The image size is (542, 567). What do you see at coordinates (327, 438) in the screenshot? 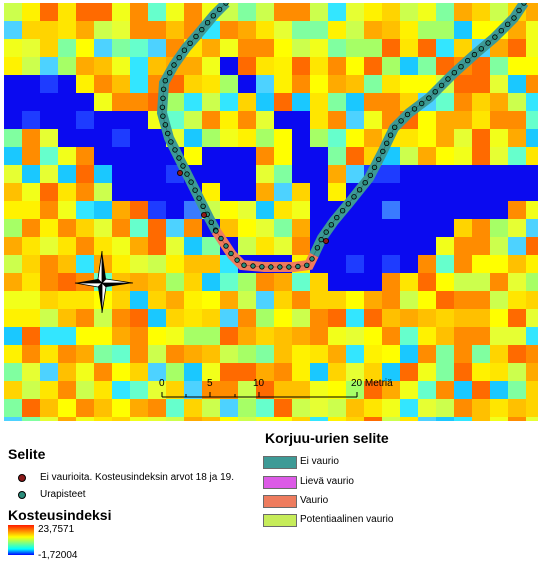
I see `route-legend-title: Korjuu-urien selite` at bounding box center [327, 438].